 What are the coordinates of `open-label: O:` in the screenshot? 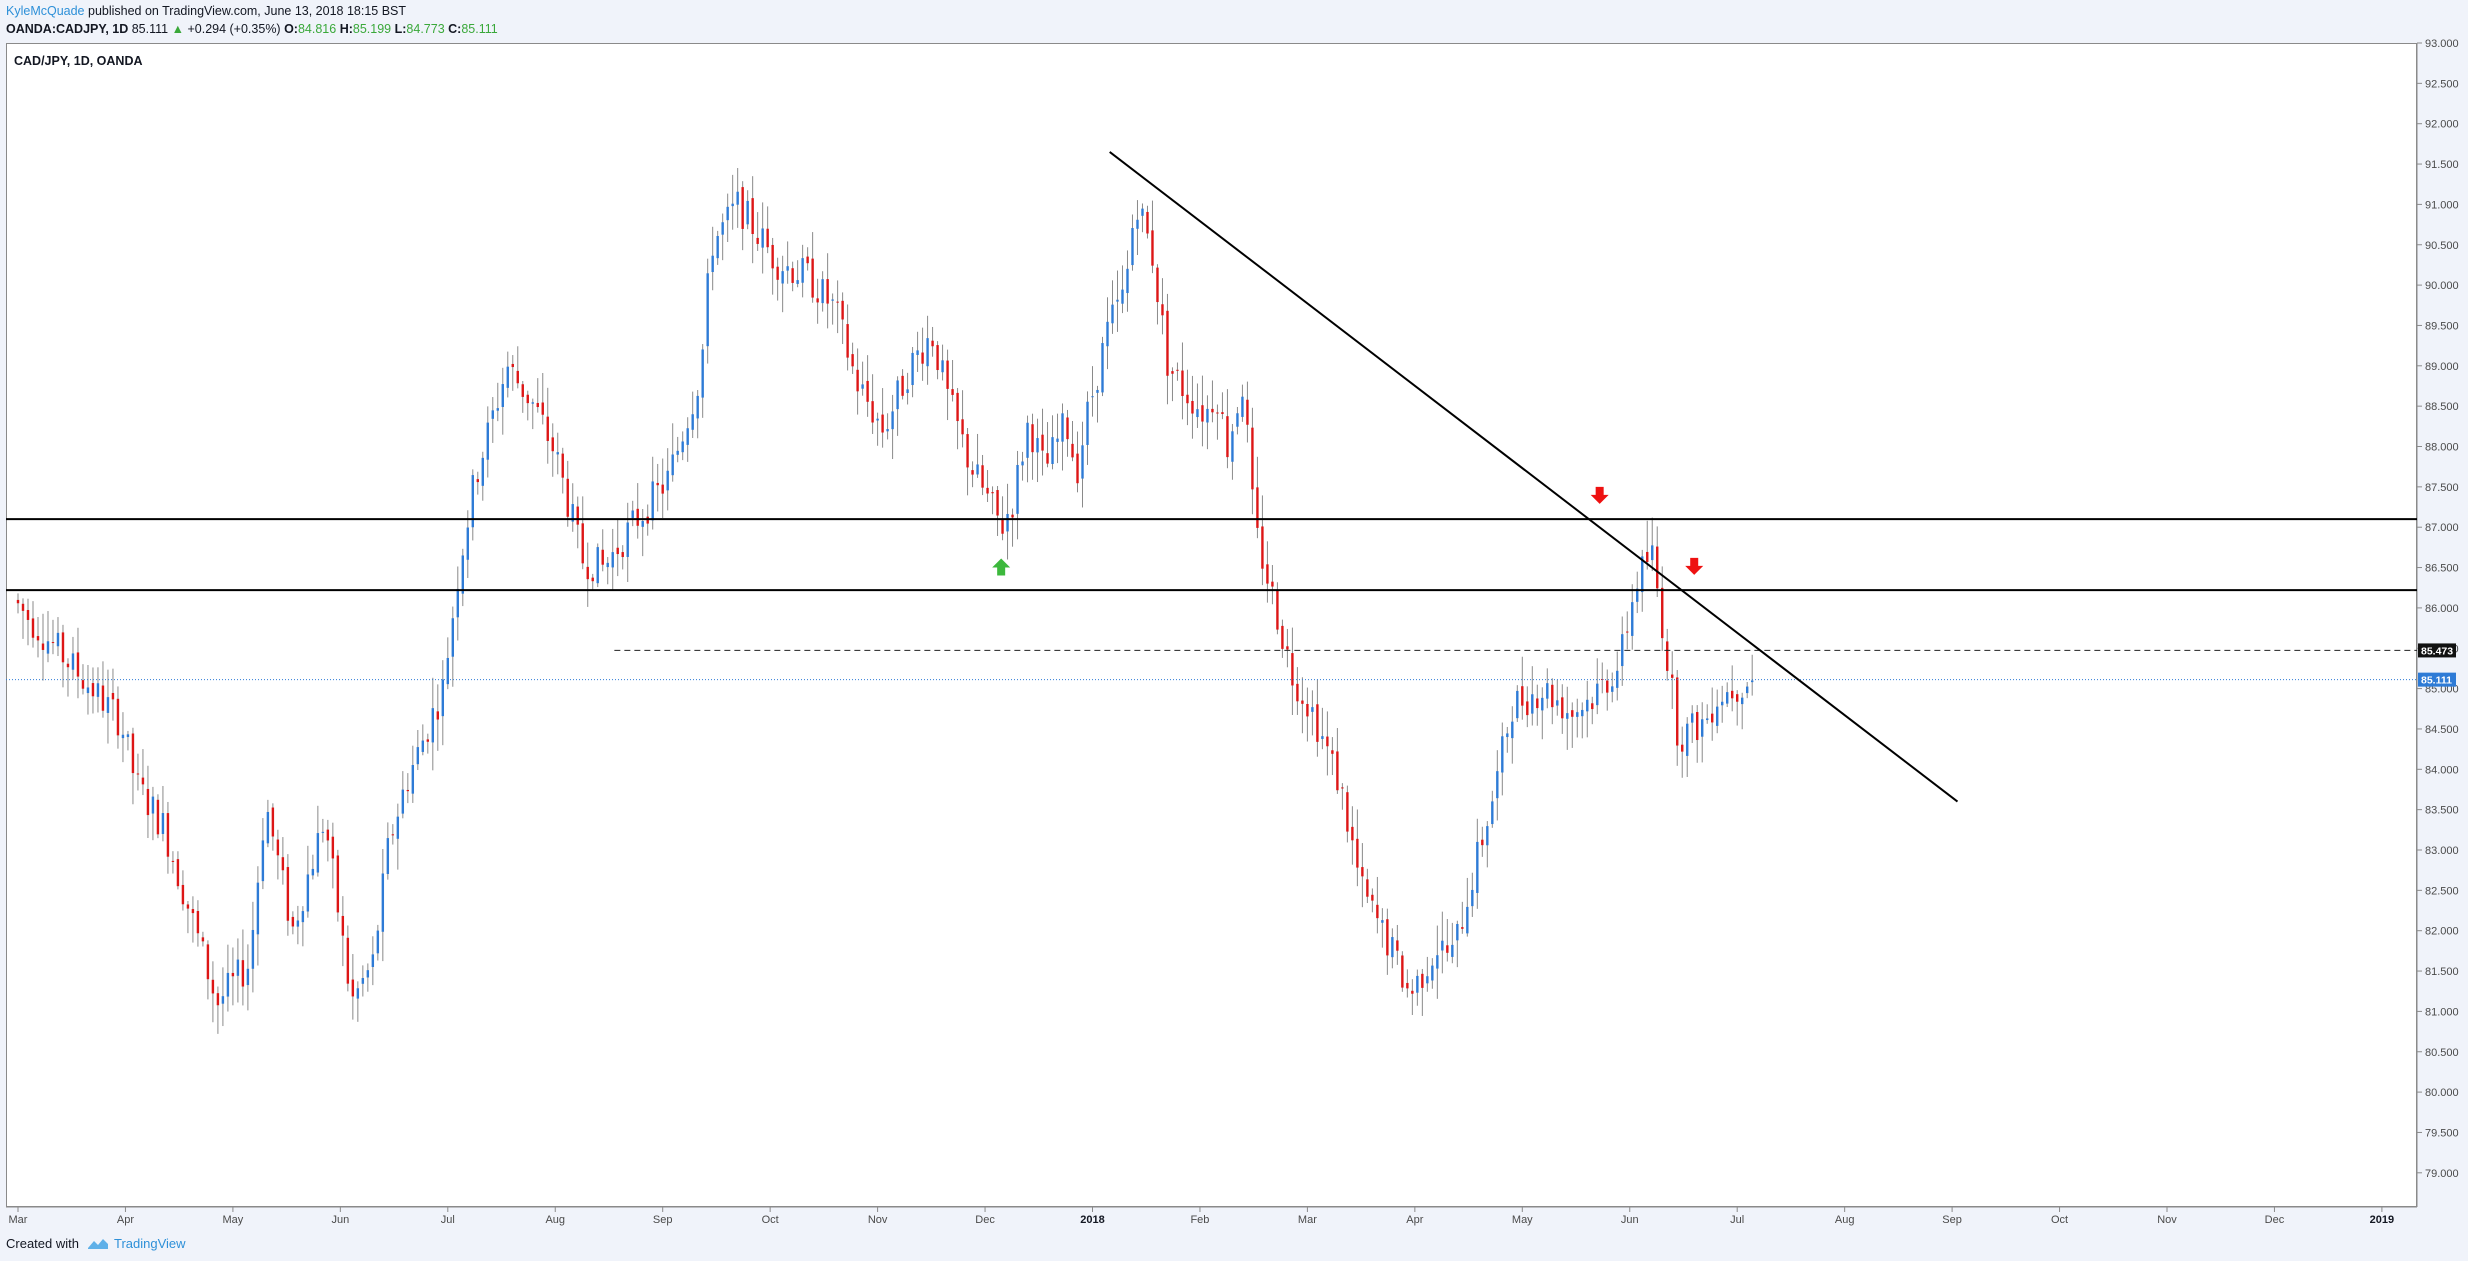 It's located at (291, 29).